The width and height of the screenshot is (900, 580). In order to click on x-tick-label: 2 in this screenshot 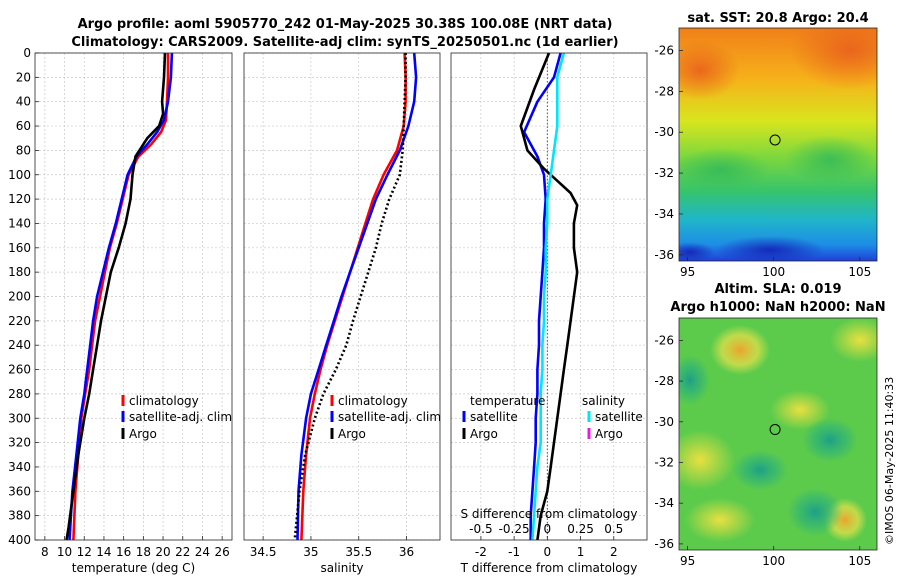, I will do `click(614, 552)`.